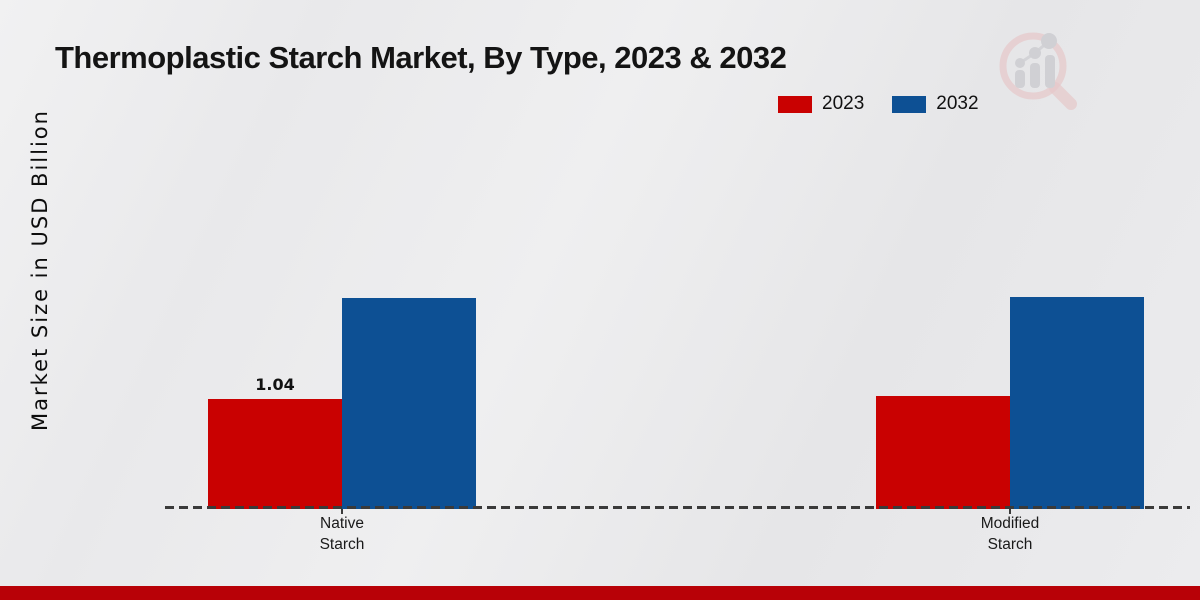 This screenshot has height=600, width=1200. Describe the element at coordinates (821, 104) in the screenshot. I see `legend-item-2023: 2023` at that location.